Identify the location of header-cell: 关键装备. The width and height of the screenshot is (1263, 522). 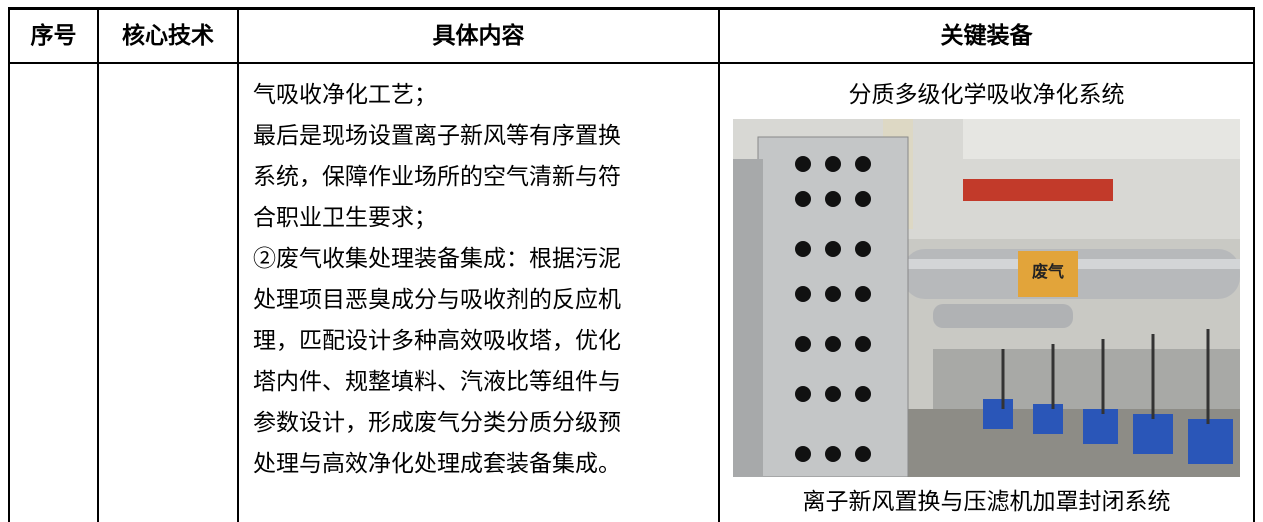
(986, 36).